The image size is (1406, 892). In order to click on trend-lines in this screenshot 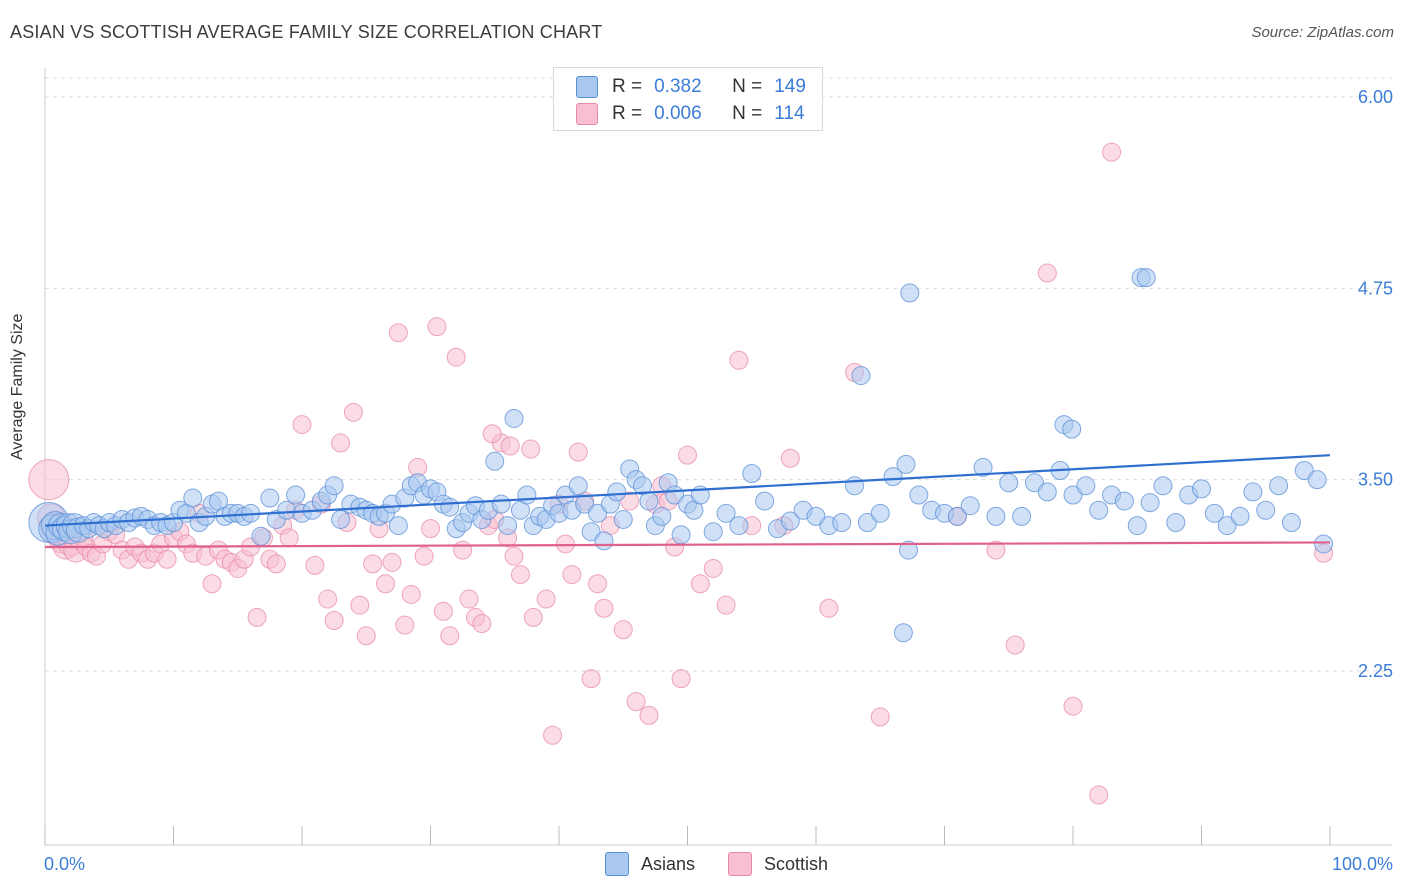, I will do `click(687, 501)`.